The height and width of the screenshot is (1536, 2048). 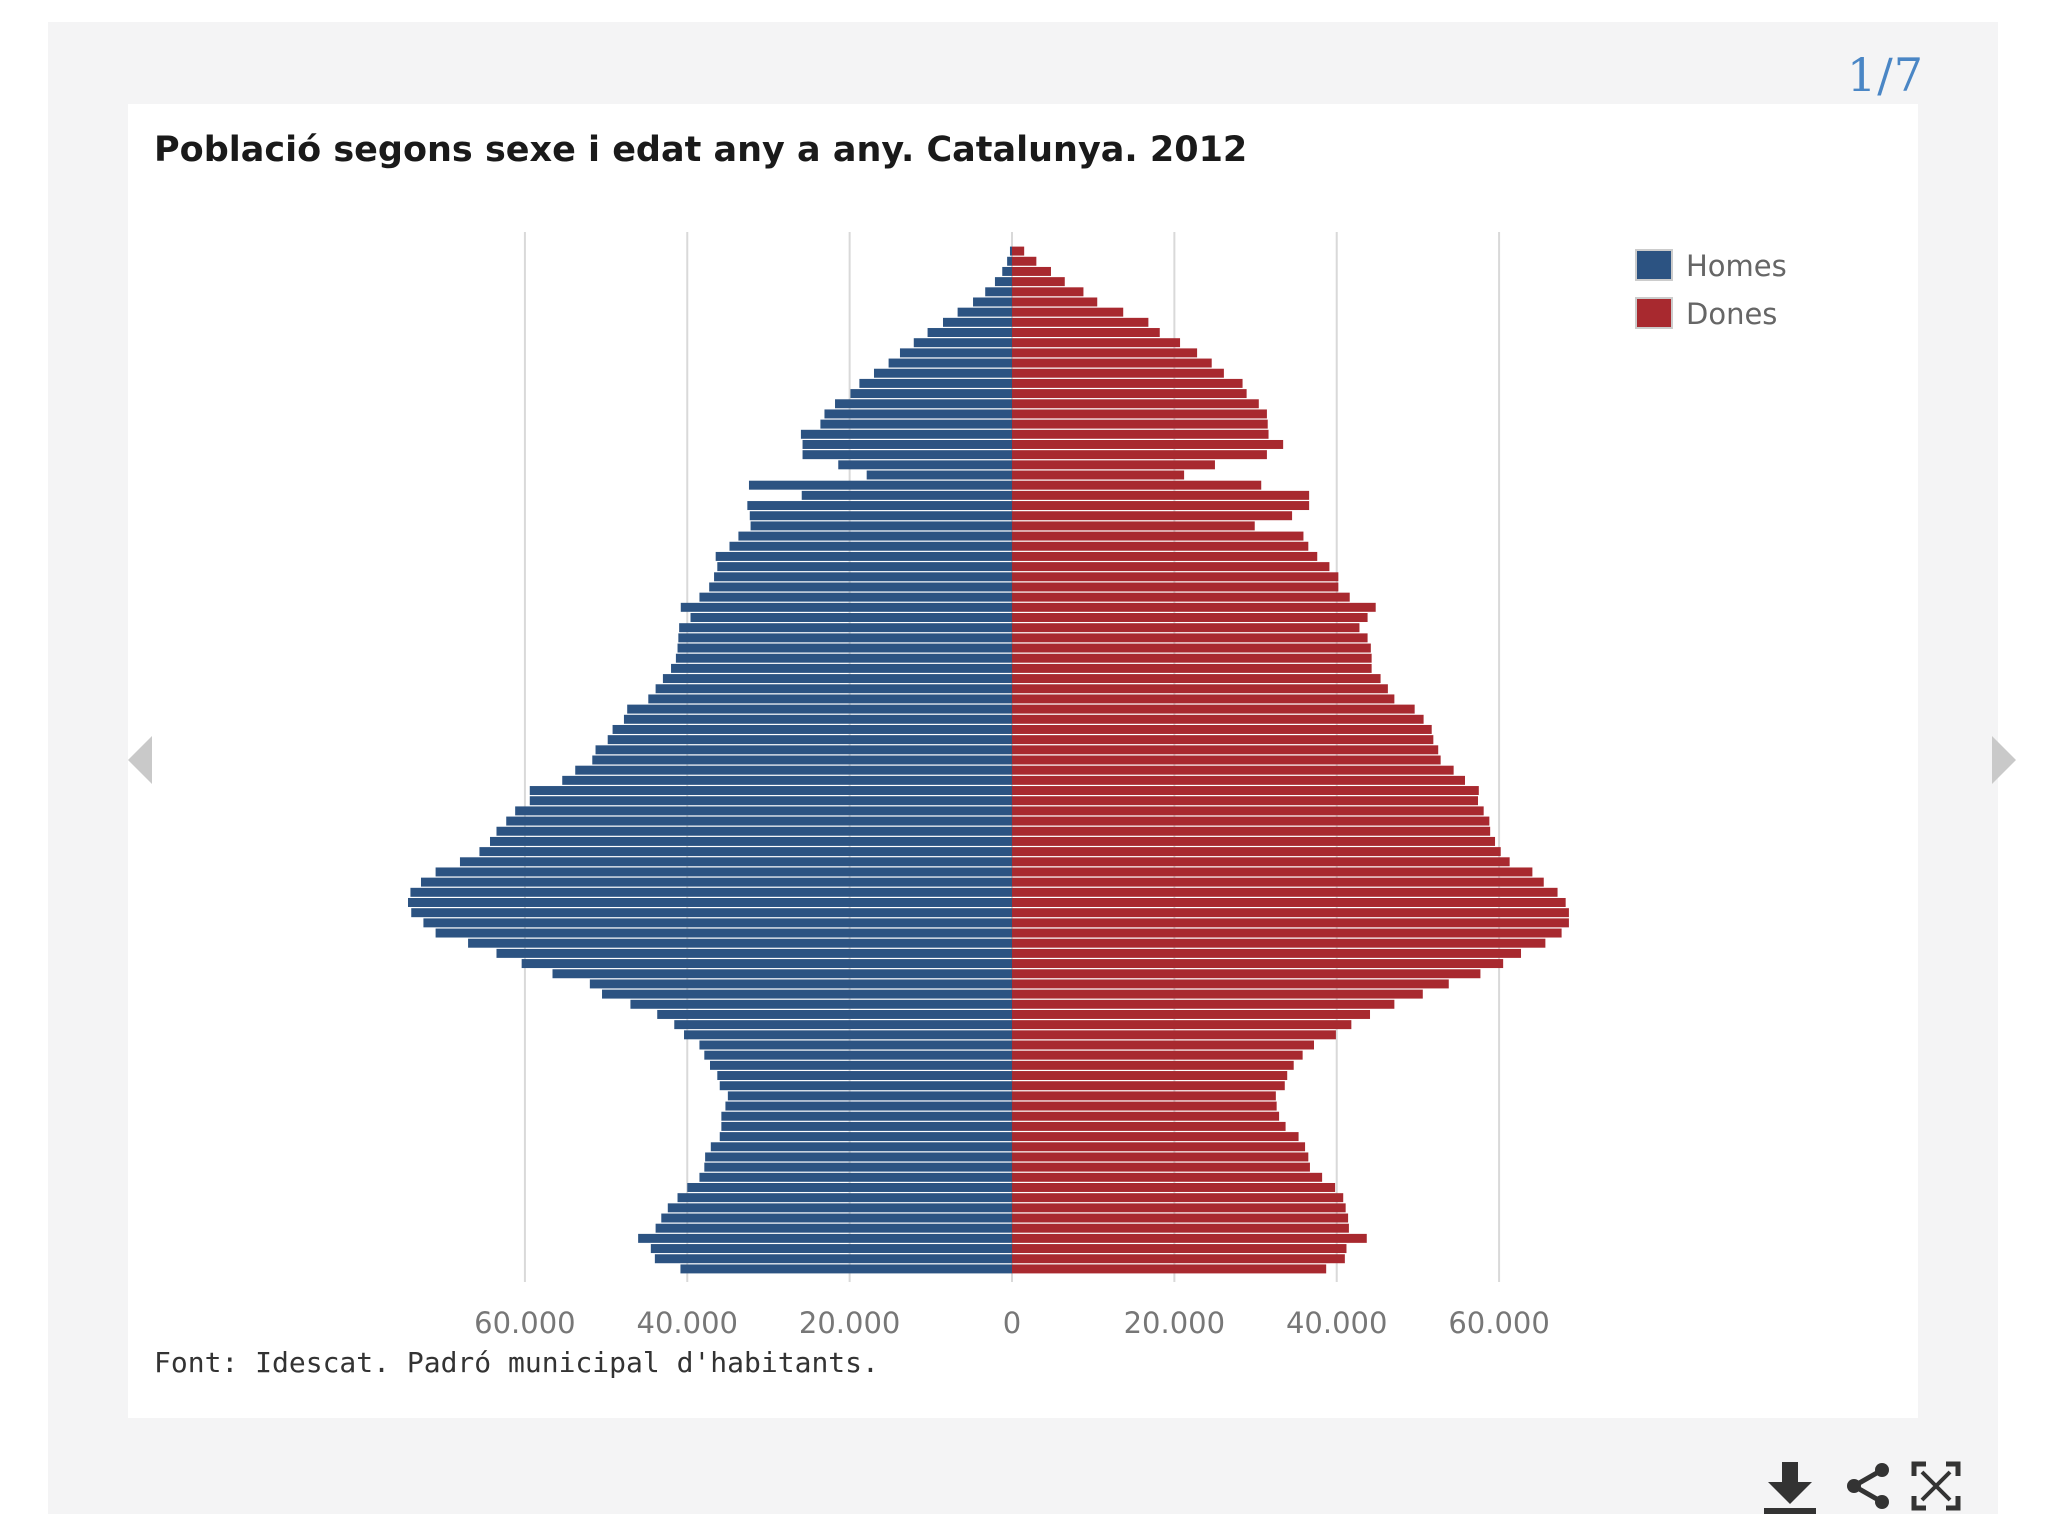 I want to click on fullscreen-button, so click(x=1936, y=1488).